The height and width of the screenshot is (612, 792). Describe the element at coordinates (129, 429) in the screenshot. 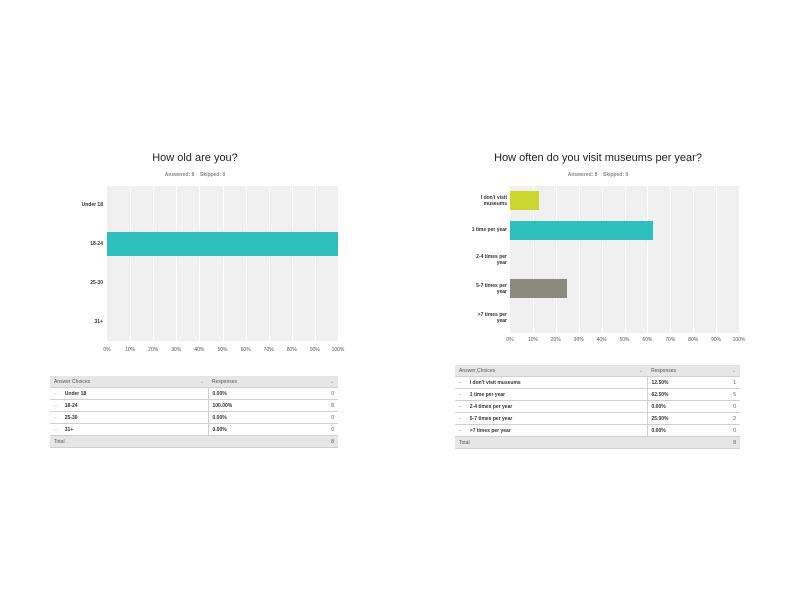

I see `answer-choice: –31+` at that location.